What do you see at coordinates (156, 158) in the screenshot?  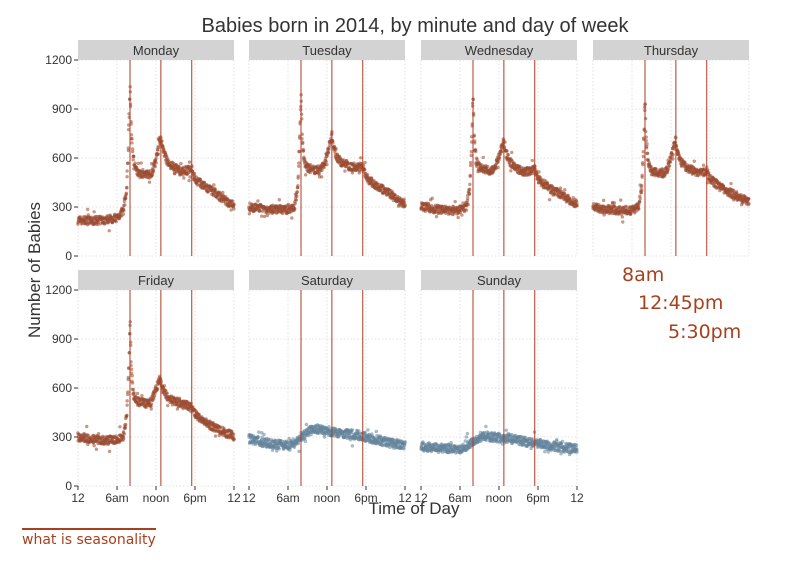 I see `points-monday` at bounding box center [156, 158].